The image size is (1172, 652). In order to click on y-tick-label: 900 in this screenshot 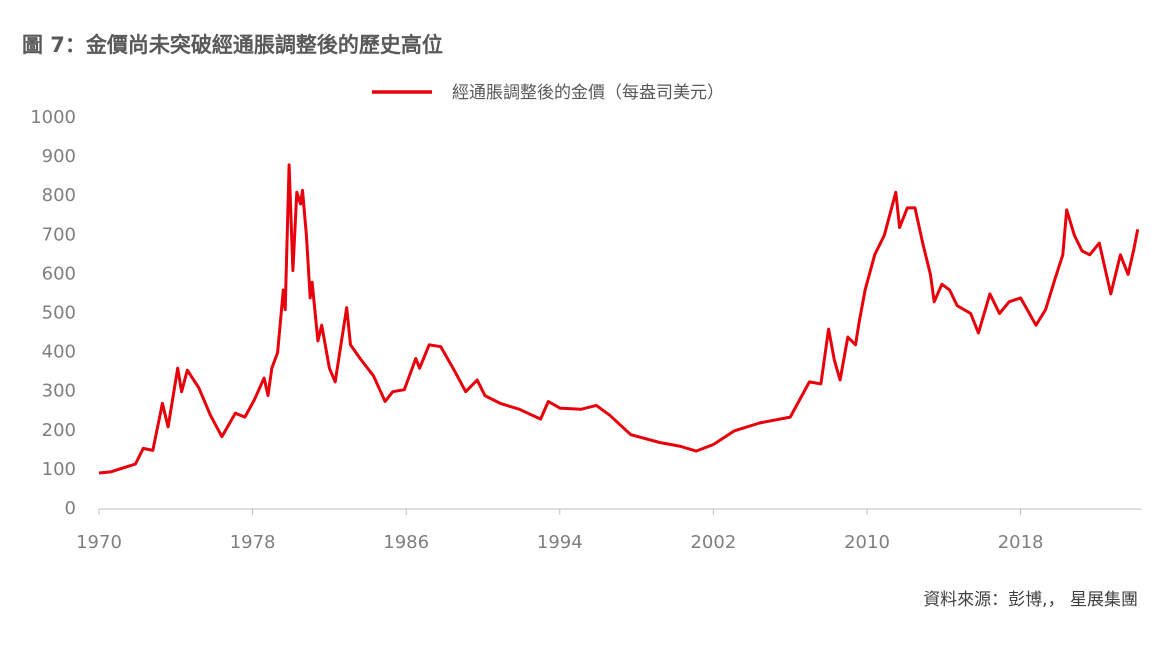, I will do `click(59, 156)`.